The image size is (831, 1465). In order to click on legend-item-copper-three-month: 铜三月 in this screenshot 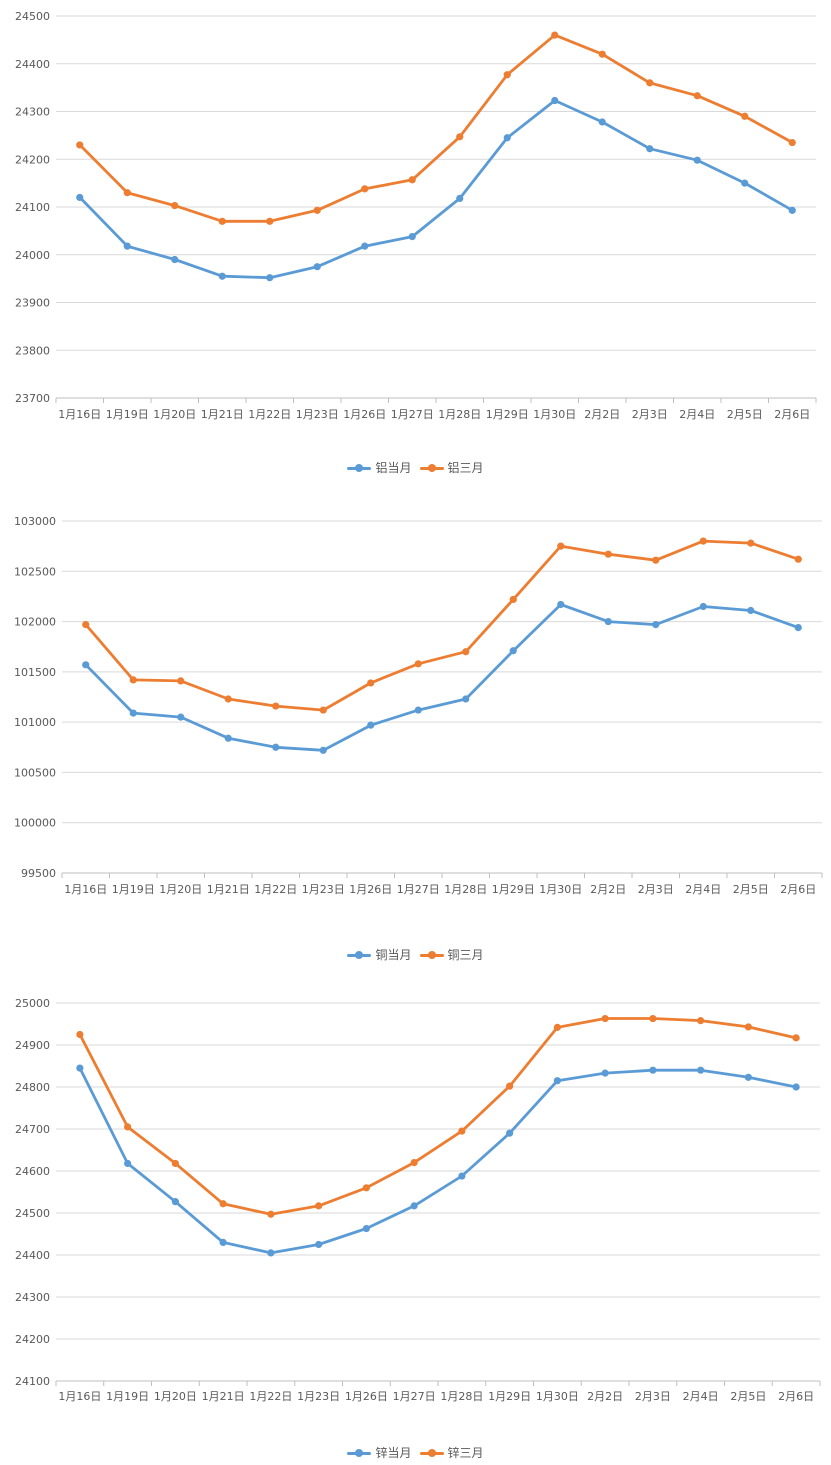, I will do `click(451, 954)`.